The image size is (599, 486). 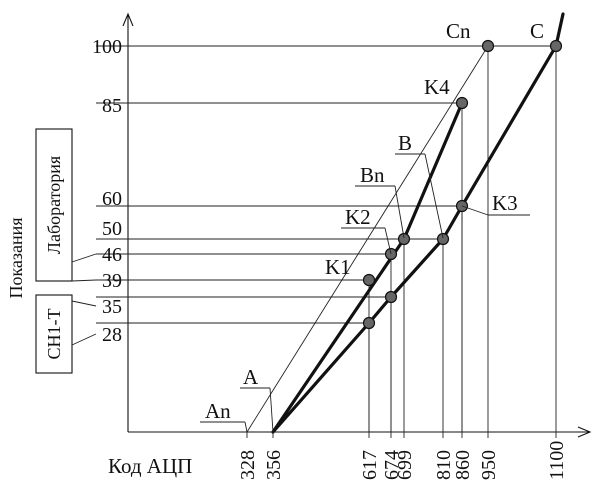 I want to click on x-tick-860: 860, so click(x=463, y=465).